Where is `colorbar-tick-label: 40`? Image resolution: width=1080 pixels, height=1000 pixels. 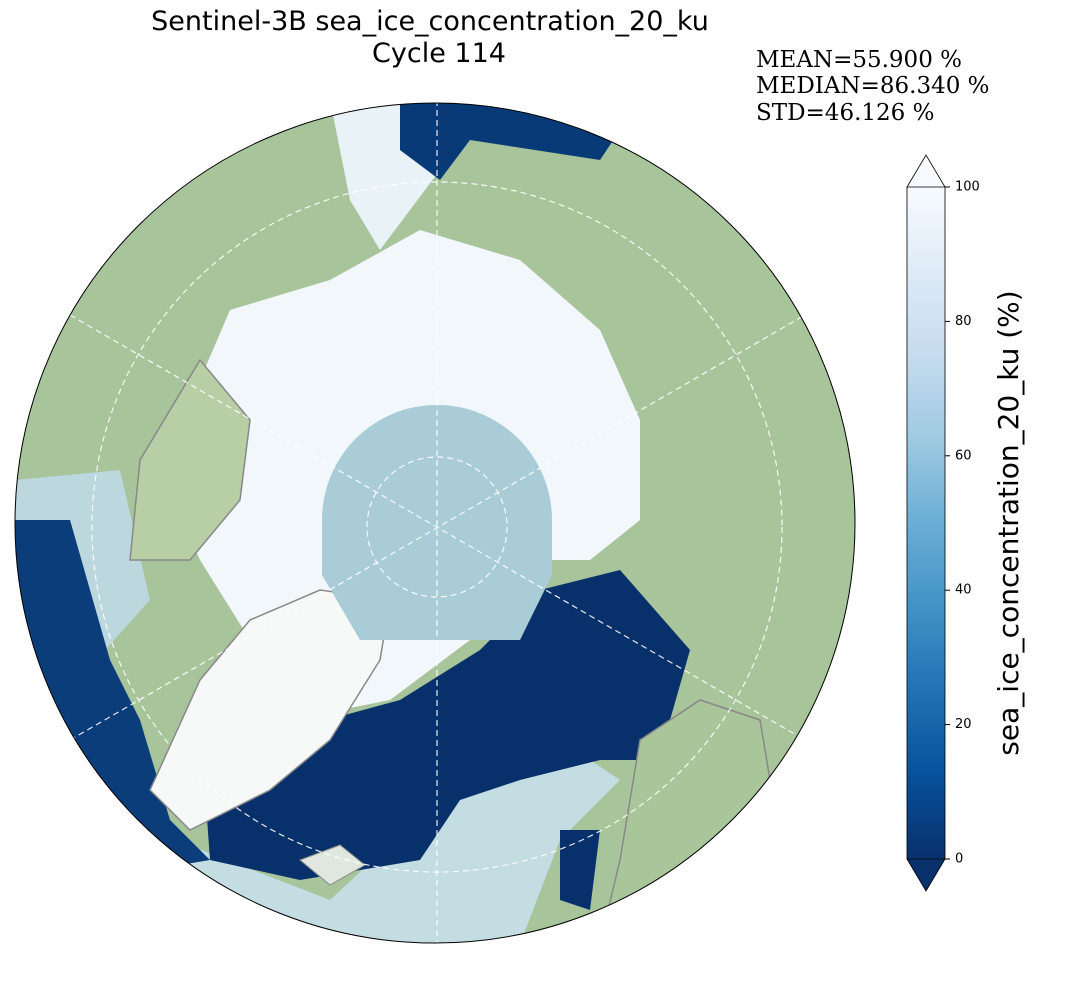 colorbar-tick-label: 40 is located at coordinates (963, 590).